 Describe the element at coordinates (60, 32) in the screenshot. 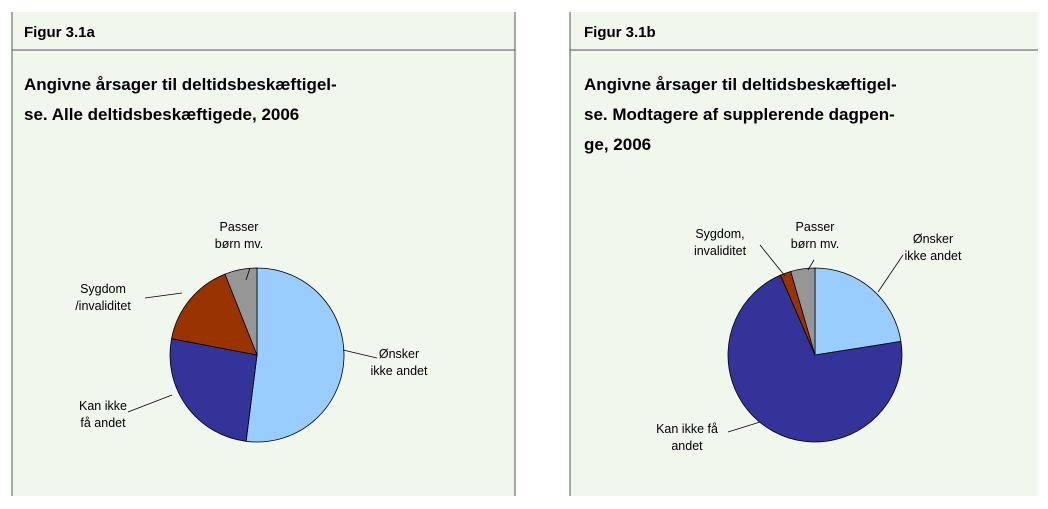

I see `figure-header: Figur 3.1a` at that location.